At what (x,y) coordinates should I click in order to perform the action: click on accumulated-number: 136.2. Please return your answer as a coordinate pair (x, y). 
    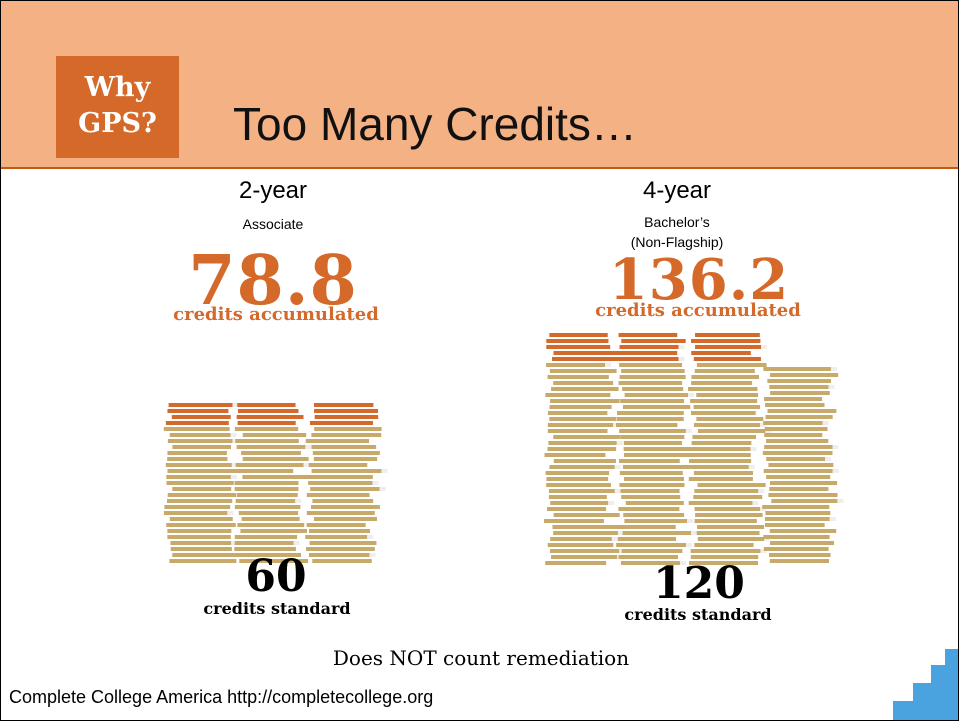
    Looking at the image, I should click on (699, 280).